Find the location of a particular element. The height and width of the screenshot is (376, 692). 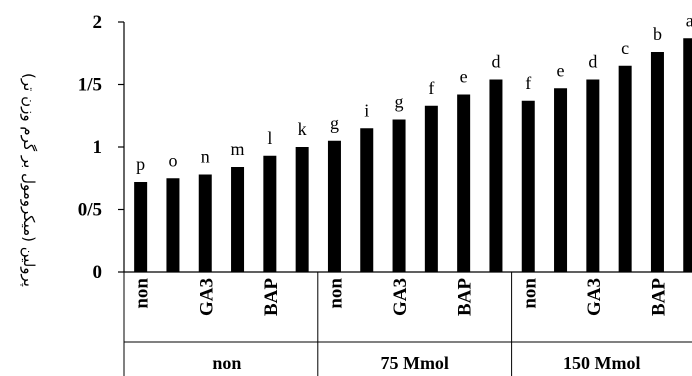

bar-letter-label: m is located at coordinates (238, 149).